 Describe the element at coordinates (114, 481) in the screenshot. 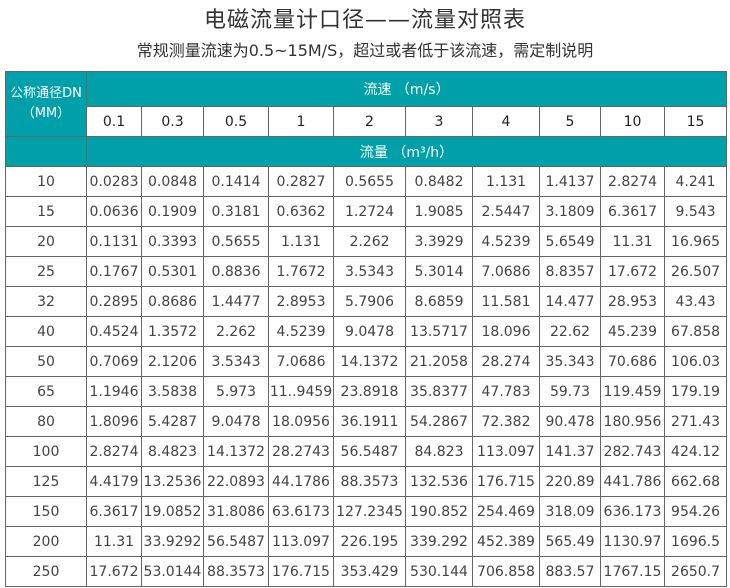

I see `flow-cell: 4.4179` at that location.